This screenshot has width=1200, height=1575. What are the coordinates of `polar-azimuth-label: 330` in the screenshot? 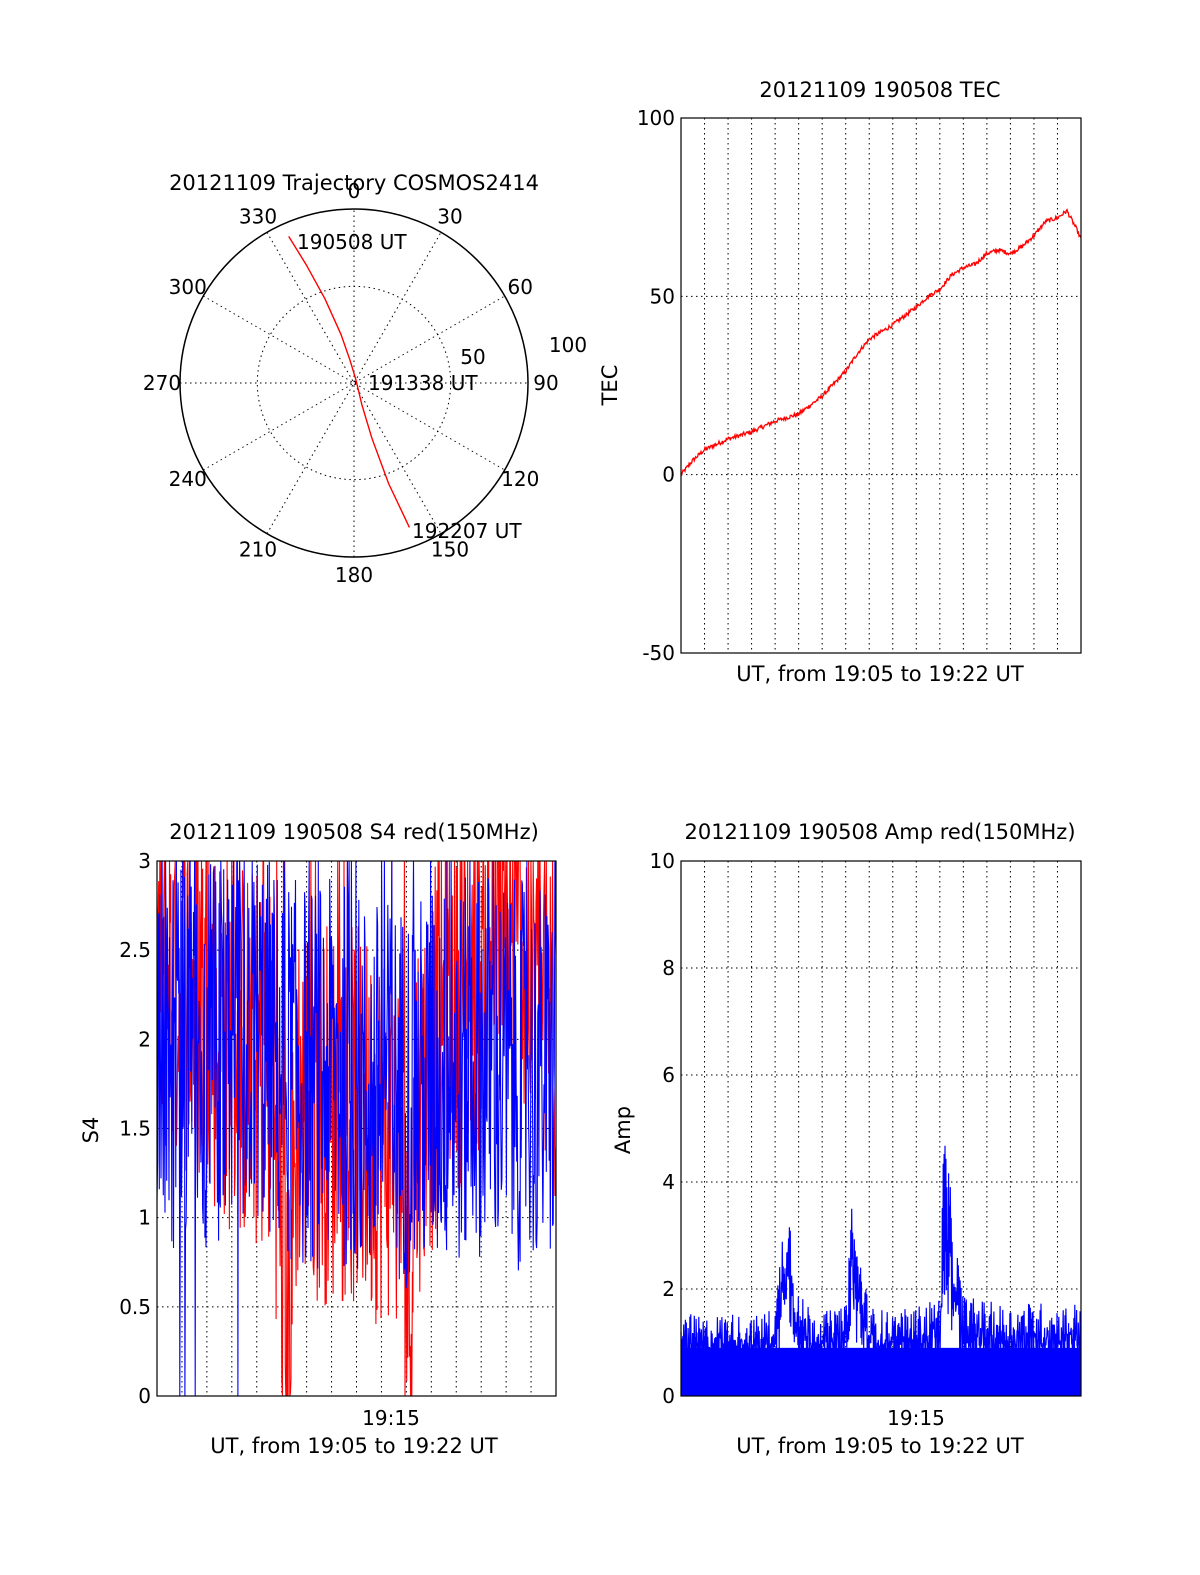 It's located at (258, 217).